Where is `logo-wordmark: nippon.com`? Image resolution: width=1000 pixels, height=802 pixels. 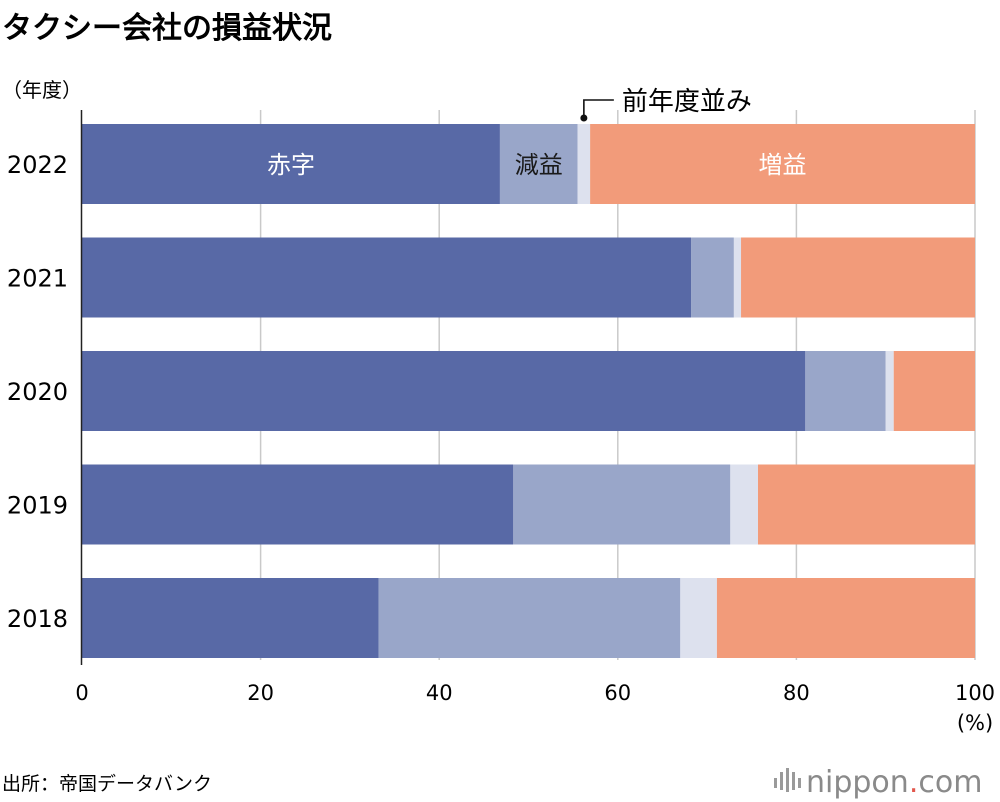 logo-wordmark: nippon.com is located at coordinates (894, 782).